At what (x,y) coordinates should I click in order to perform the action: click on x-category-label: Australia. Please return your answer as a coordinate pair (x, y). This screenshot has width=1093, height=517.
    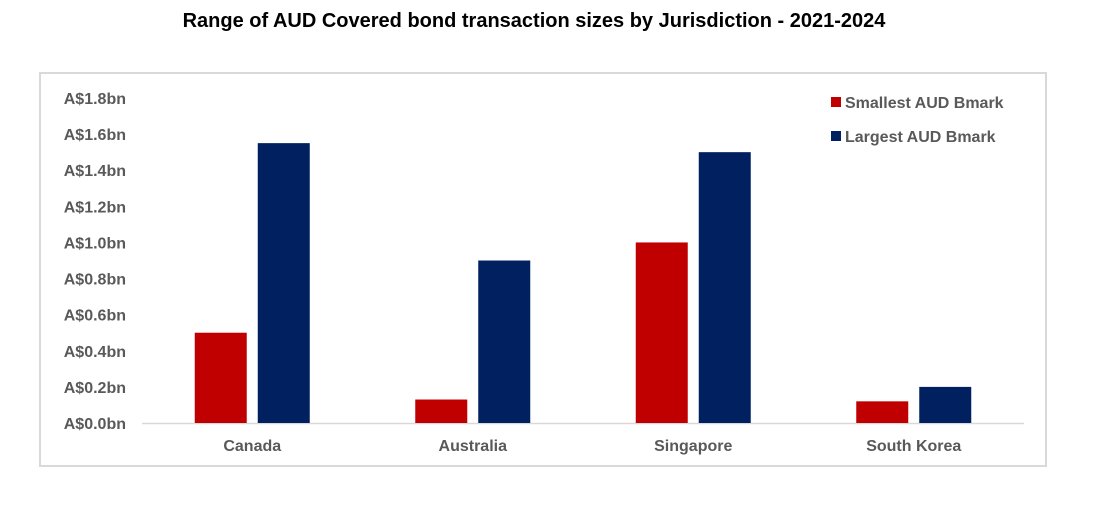
    Looking at the image, I should click on (473, 446).